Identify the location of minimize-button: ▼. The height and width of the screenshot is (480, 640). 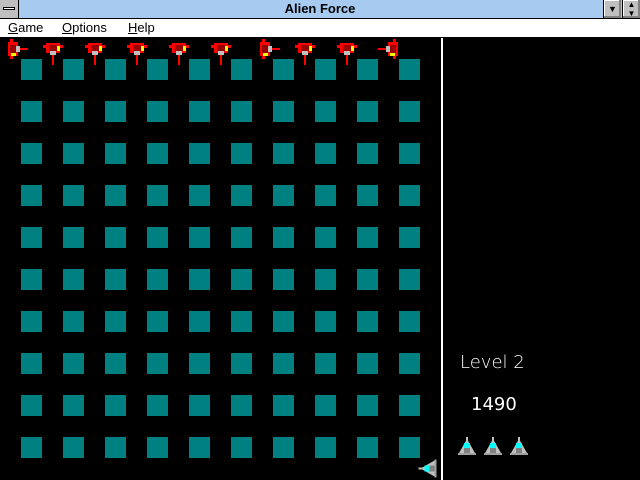
(612, 9).